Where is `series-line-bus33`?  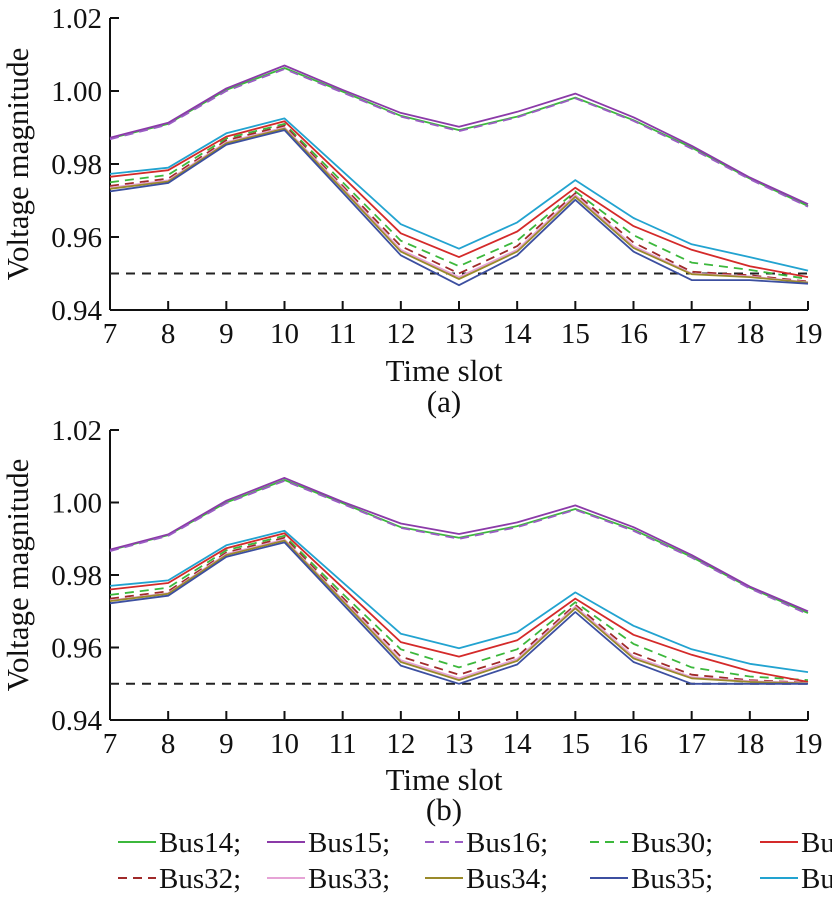 series-line-bus33 is located at coordinates (459, 611).